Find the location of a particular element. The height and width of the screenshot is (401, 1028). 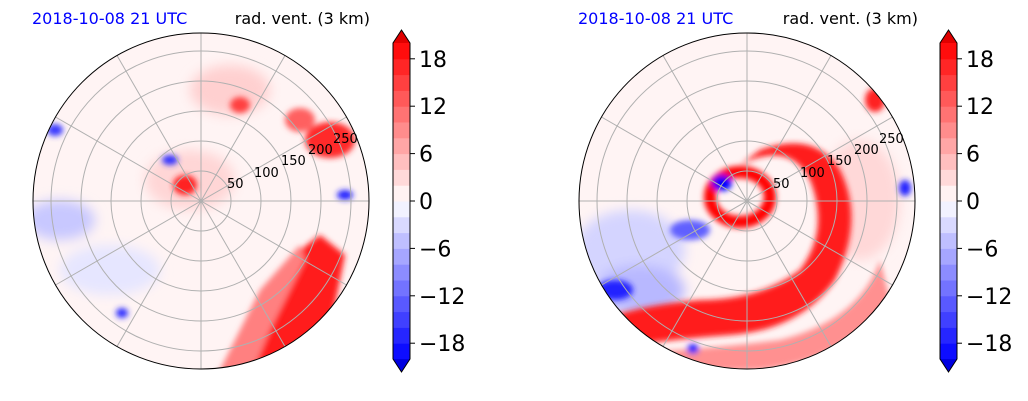

colorbar-1-outline is located at coordinates (948, 201).